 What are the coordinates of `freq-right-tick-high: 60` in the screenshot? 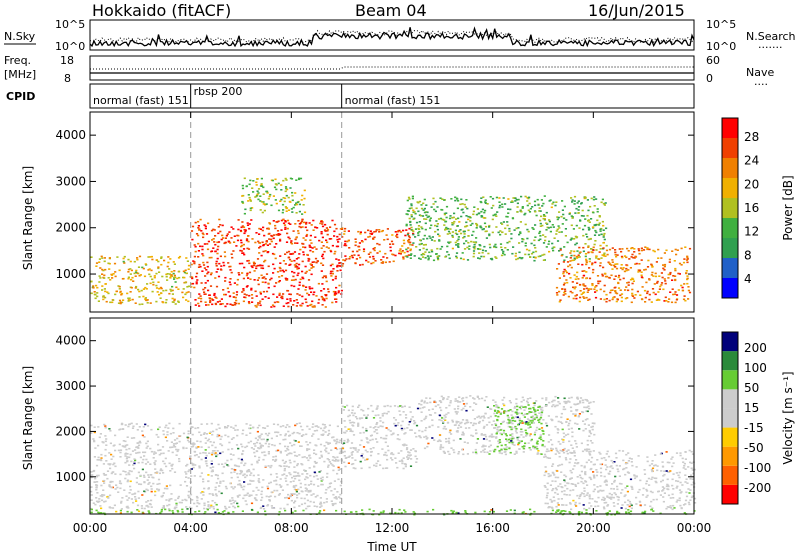 It's located at (713, 60).